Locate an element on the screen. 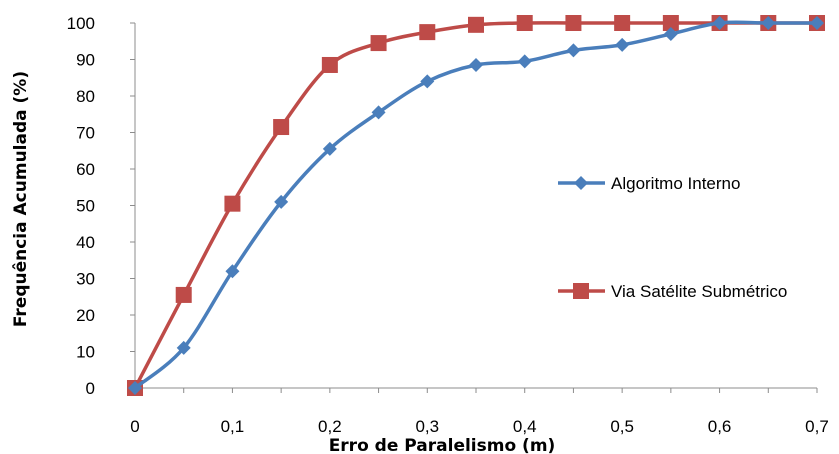 The width and height of the screenshot is (839, 454). legend: Algoritmo Interno Via Satélite Submétrico is located at coordinates (672, 237).